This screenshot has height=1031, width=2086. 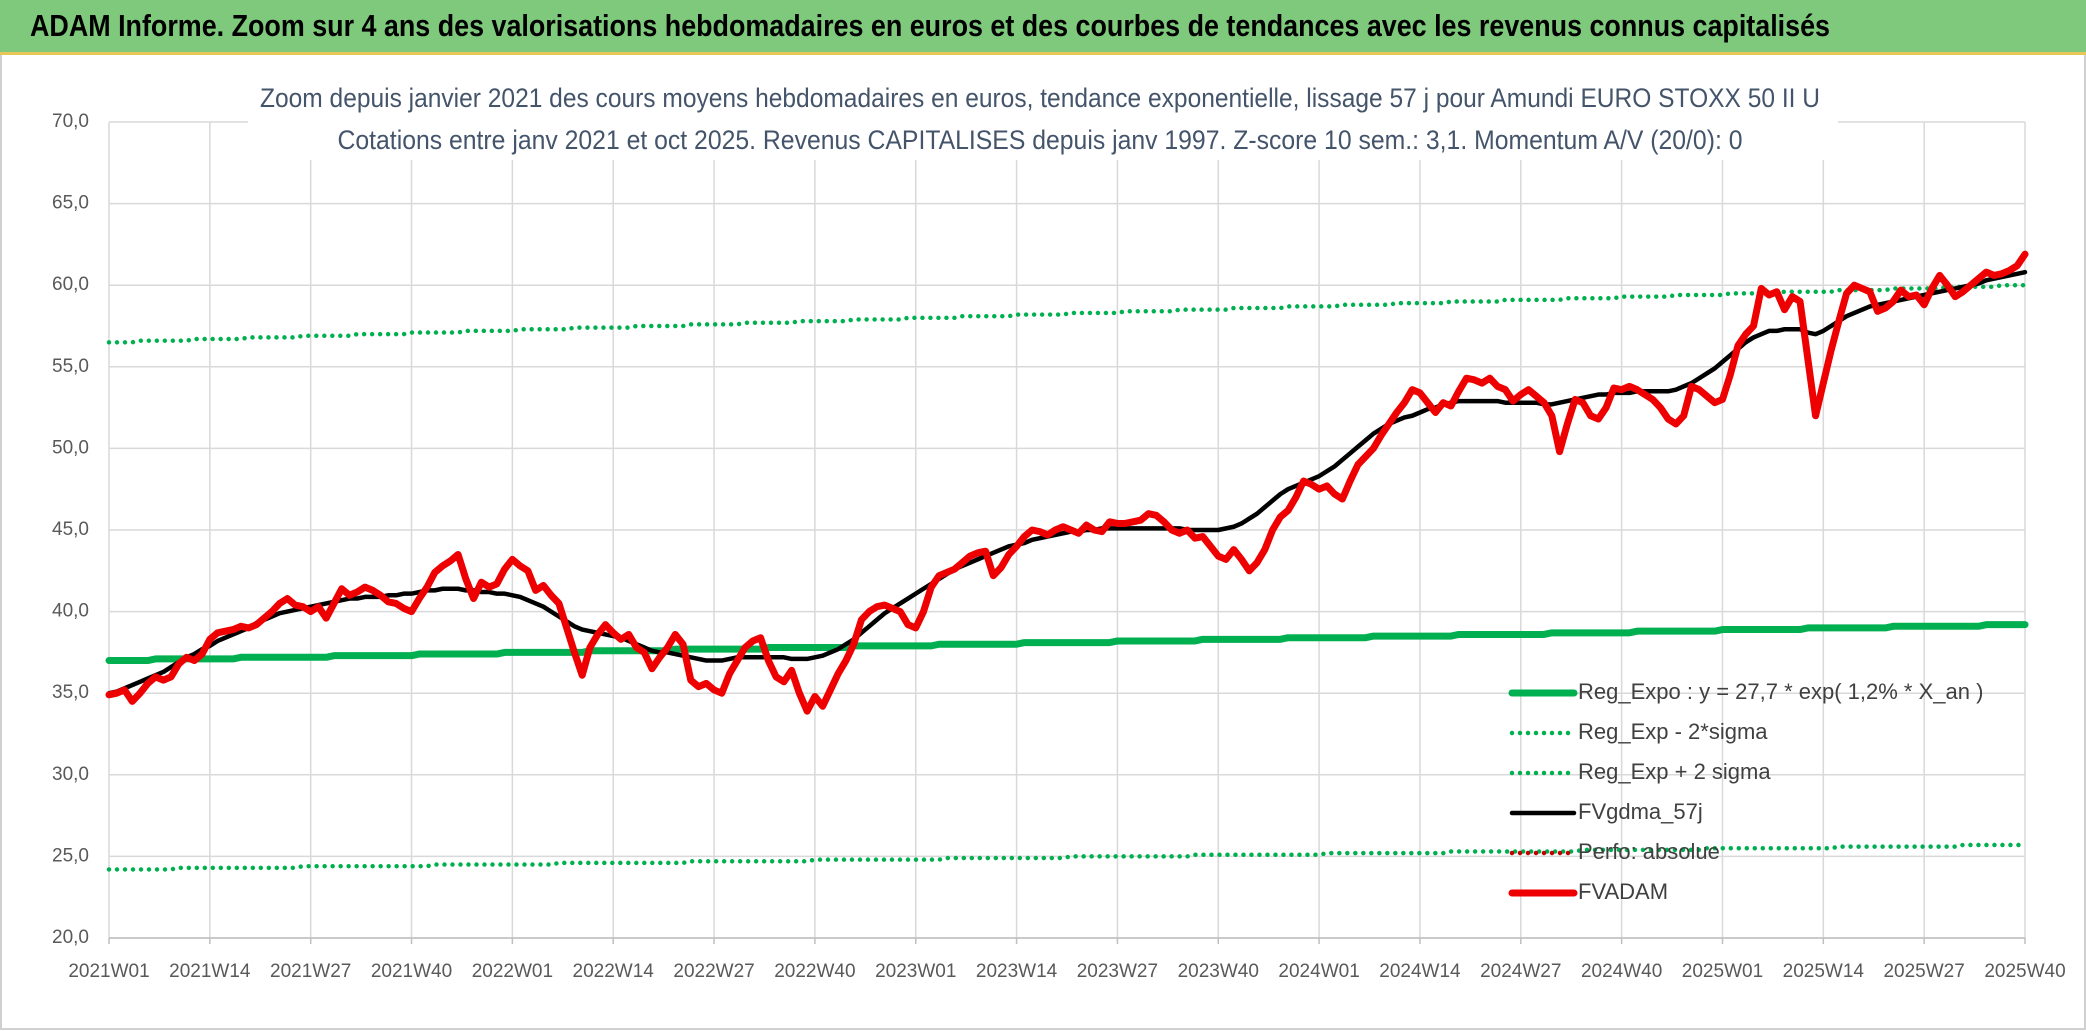 What do you see at coordinates (70, 203) in the screenshot?
I see `y-tick-label: 65,0` at bounding box center [70, 203].